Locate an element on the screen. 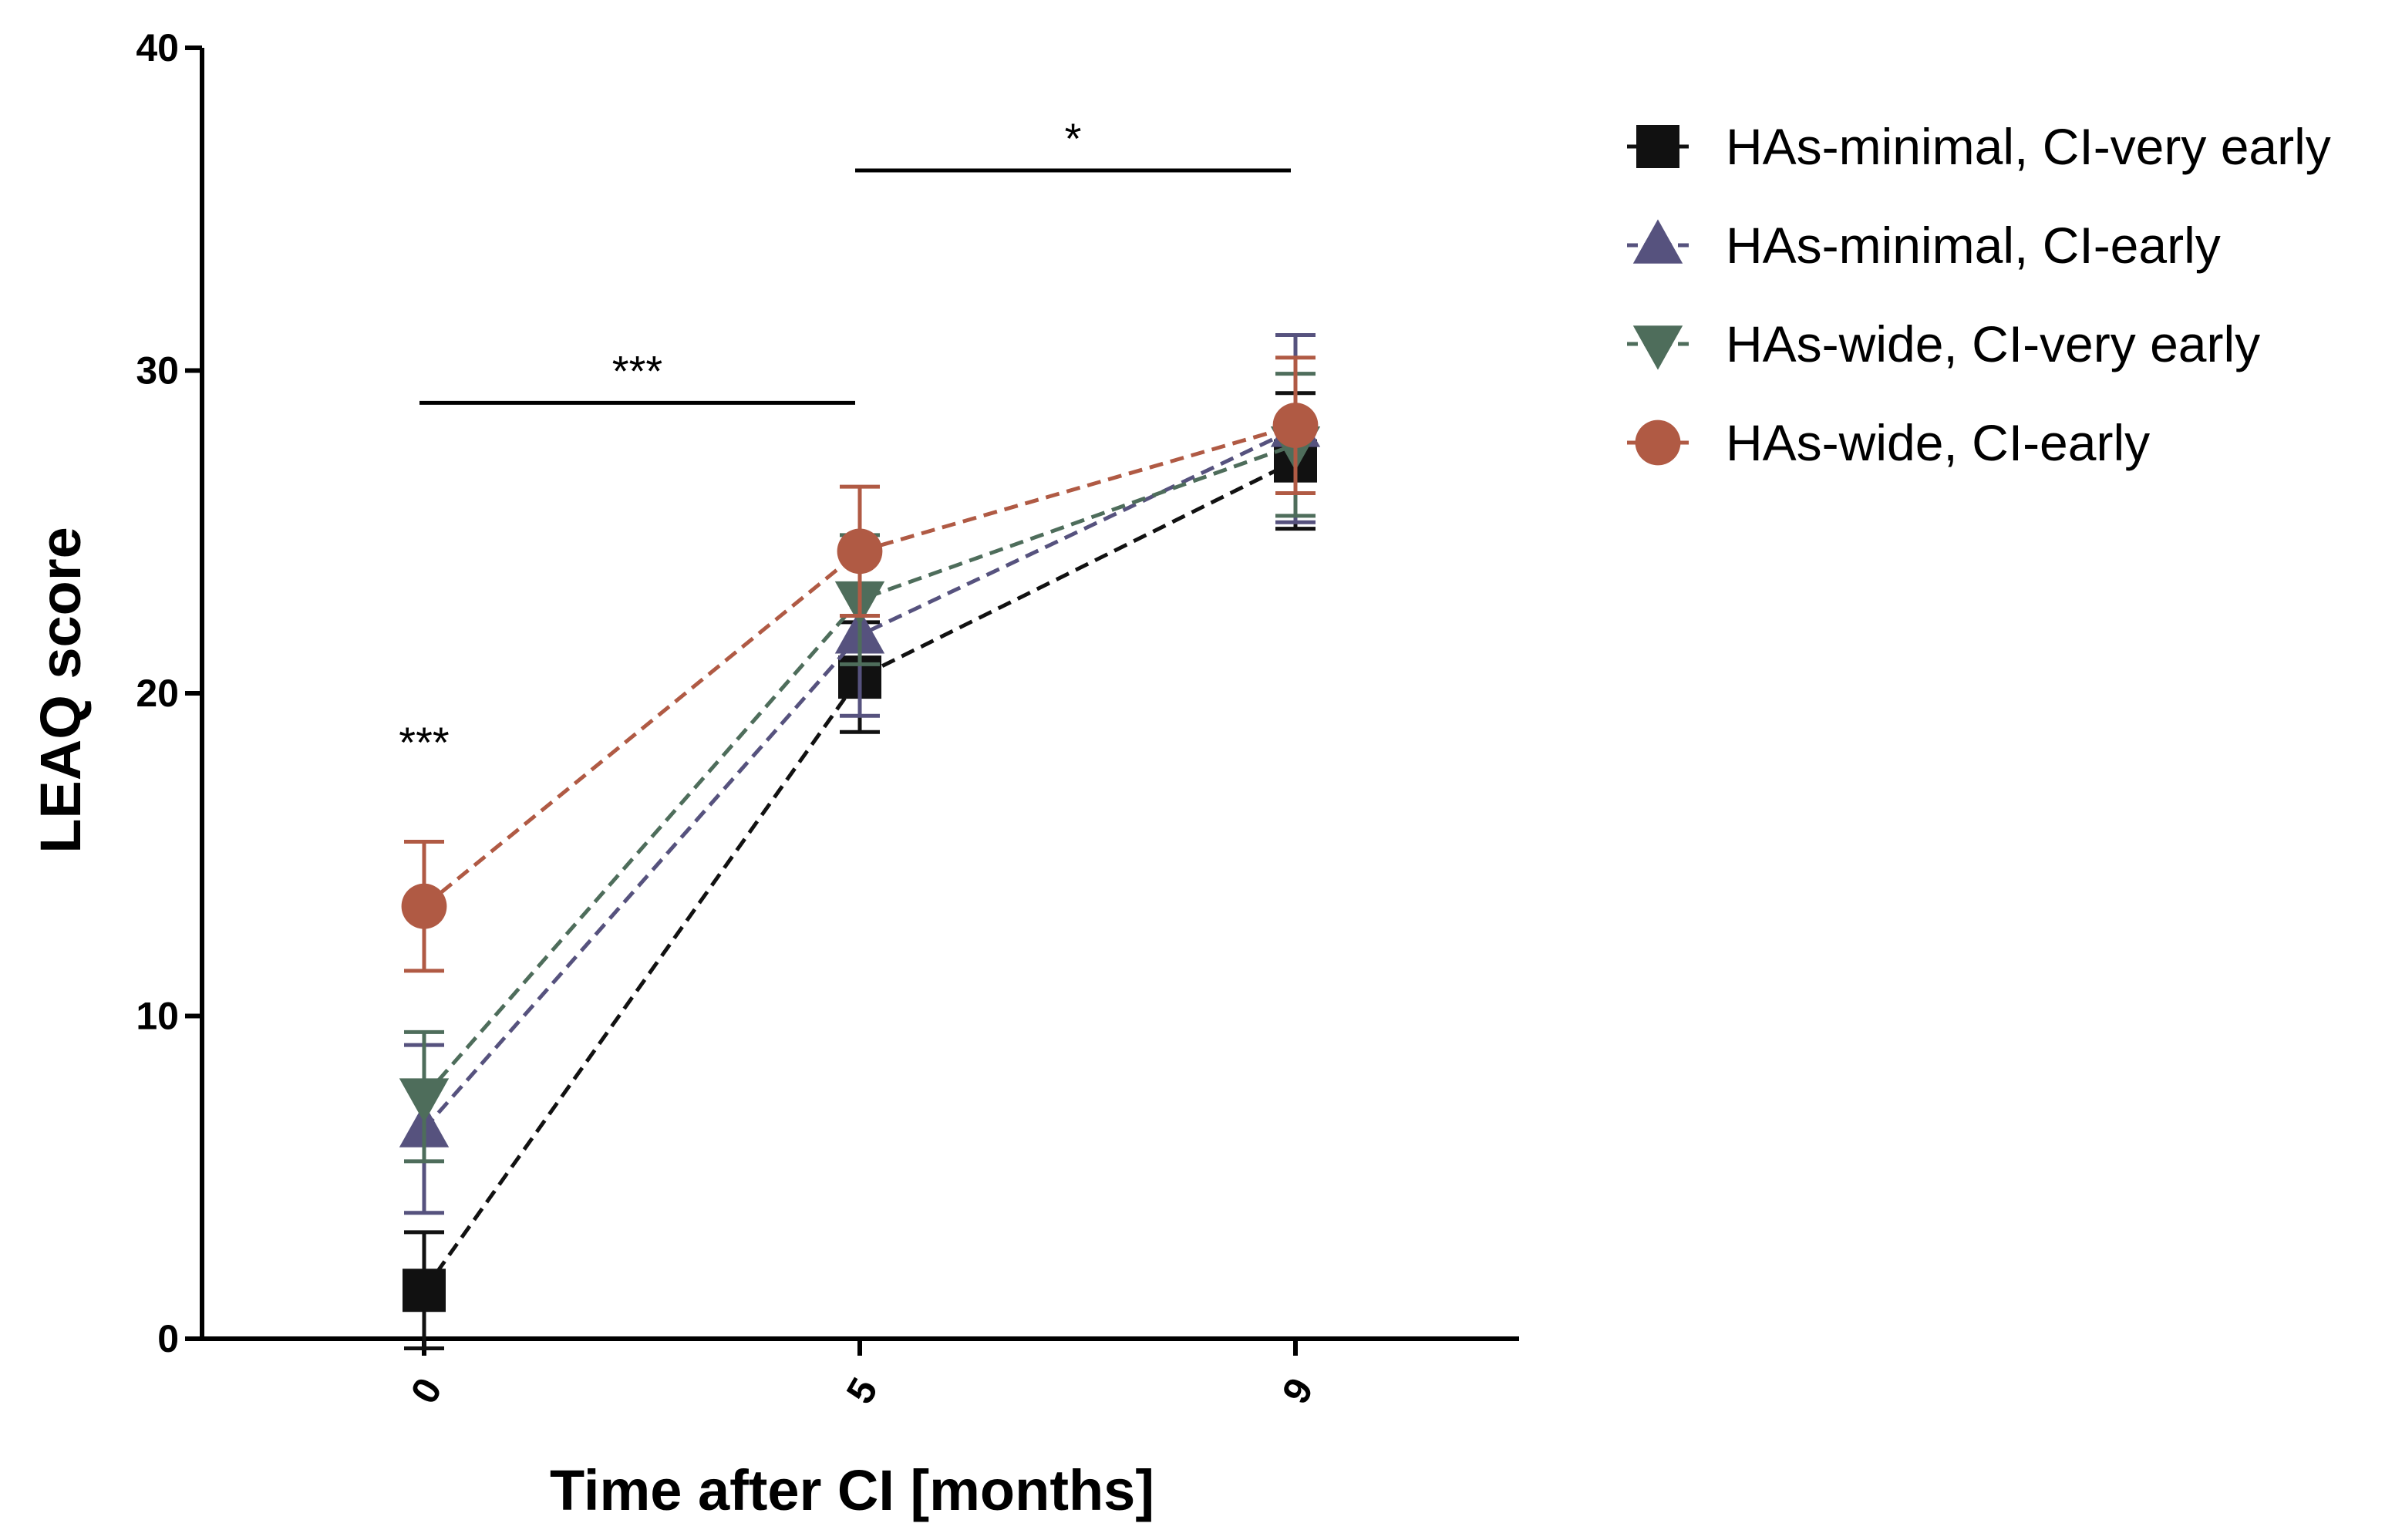 The height and width of the screenshot is (1540, 2402). legend-item: HAs-minimal, CI-early is located at coordinates (1924, 245).